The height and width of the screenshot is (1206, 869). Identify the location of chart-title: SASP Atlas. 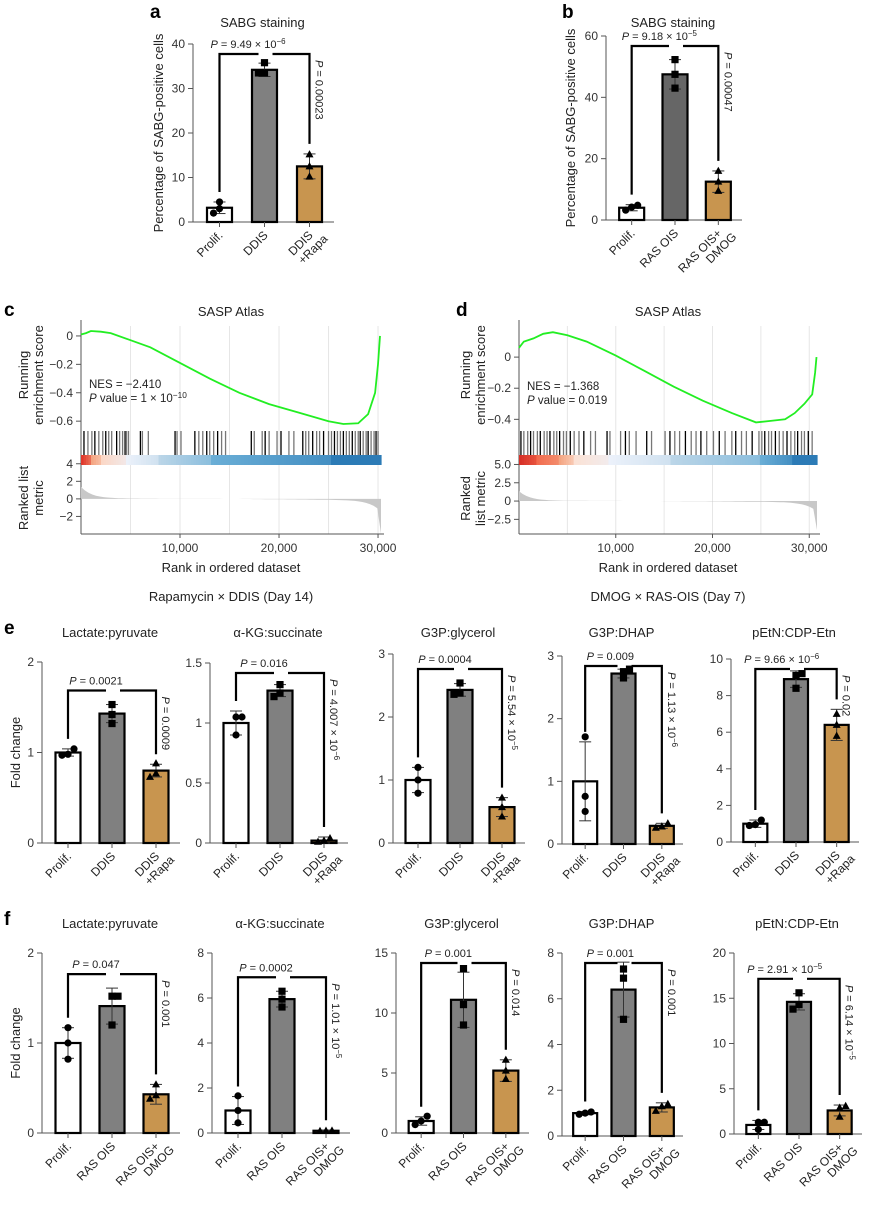
(668, 311).